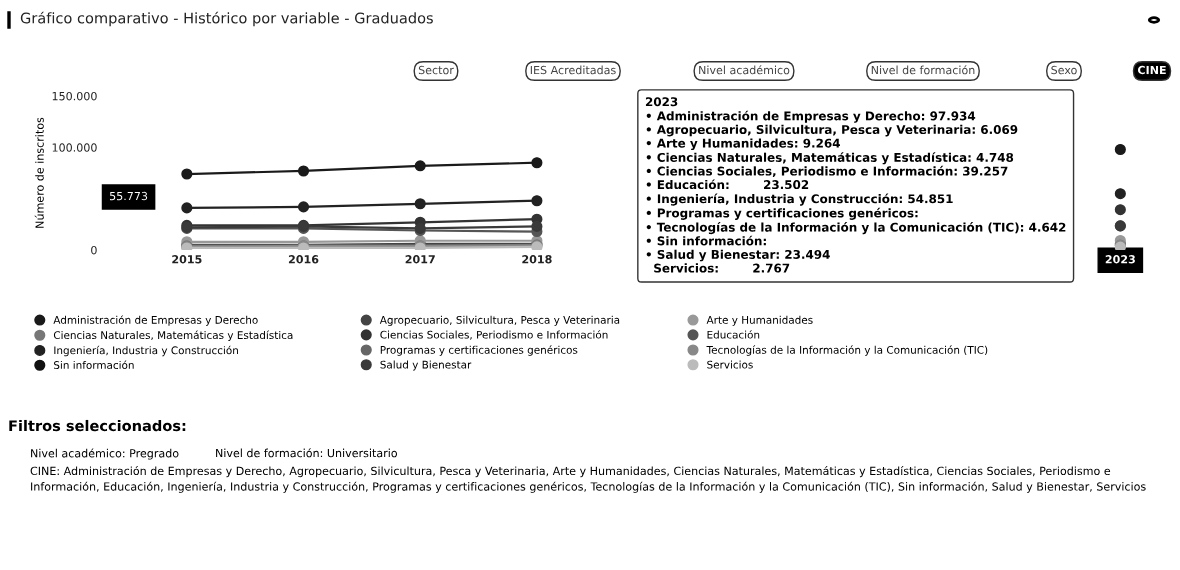 Image resolution: width=1180 pixels, height=570 pixels. Describe the element at coordinates (426, 365) in the screenshot. I see `legend-label: Salud y Bienestar` at that location.